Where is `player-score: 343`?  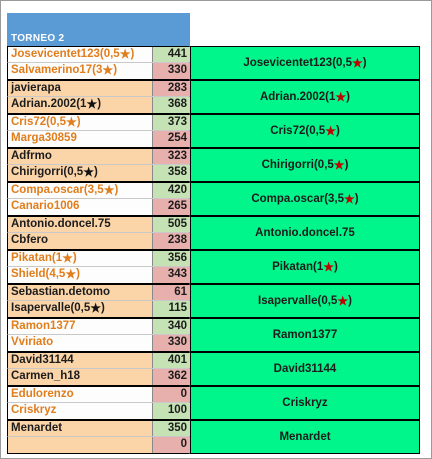
player-score: 343 is located at coordinates (171, 275).